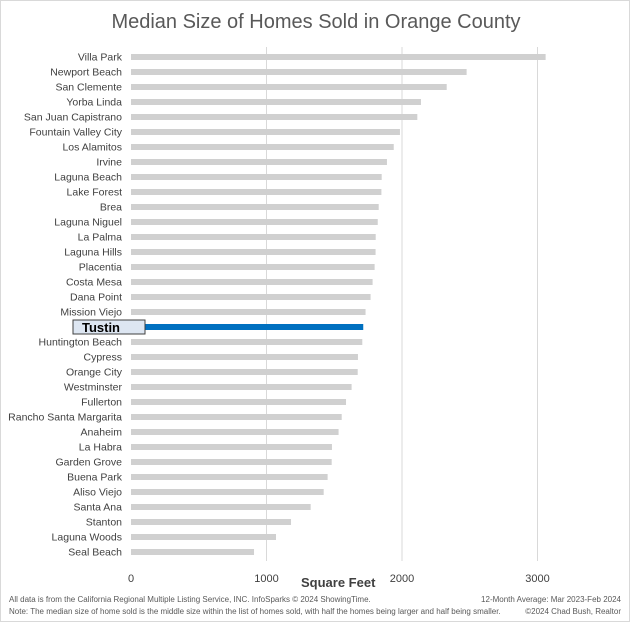  Describe the element at coordinates (274, 117) in the screenshot. I see `bar-san-juan-capistrano` at that location.